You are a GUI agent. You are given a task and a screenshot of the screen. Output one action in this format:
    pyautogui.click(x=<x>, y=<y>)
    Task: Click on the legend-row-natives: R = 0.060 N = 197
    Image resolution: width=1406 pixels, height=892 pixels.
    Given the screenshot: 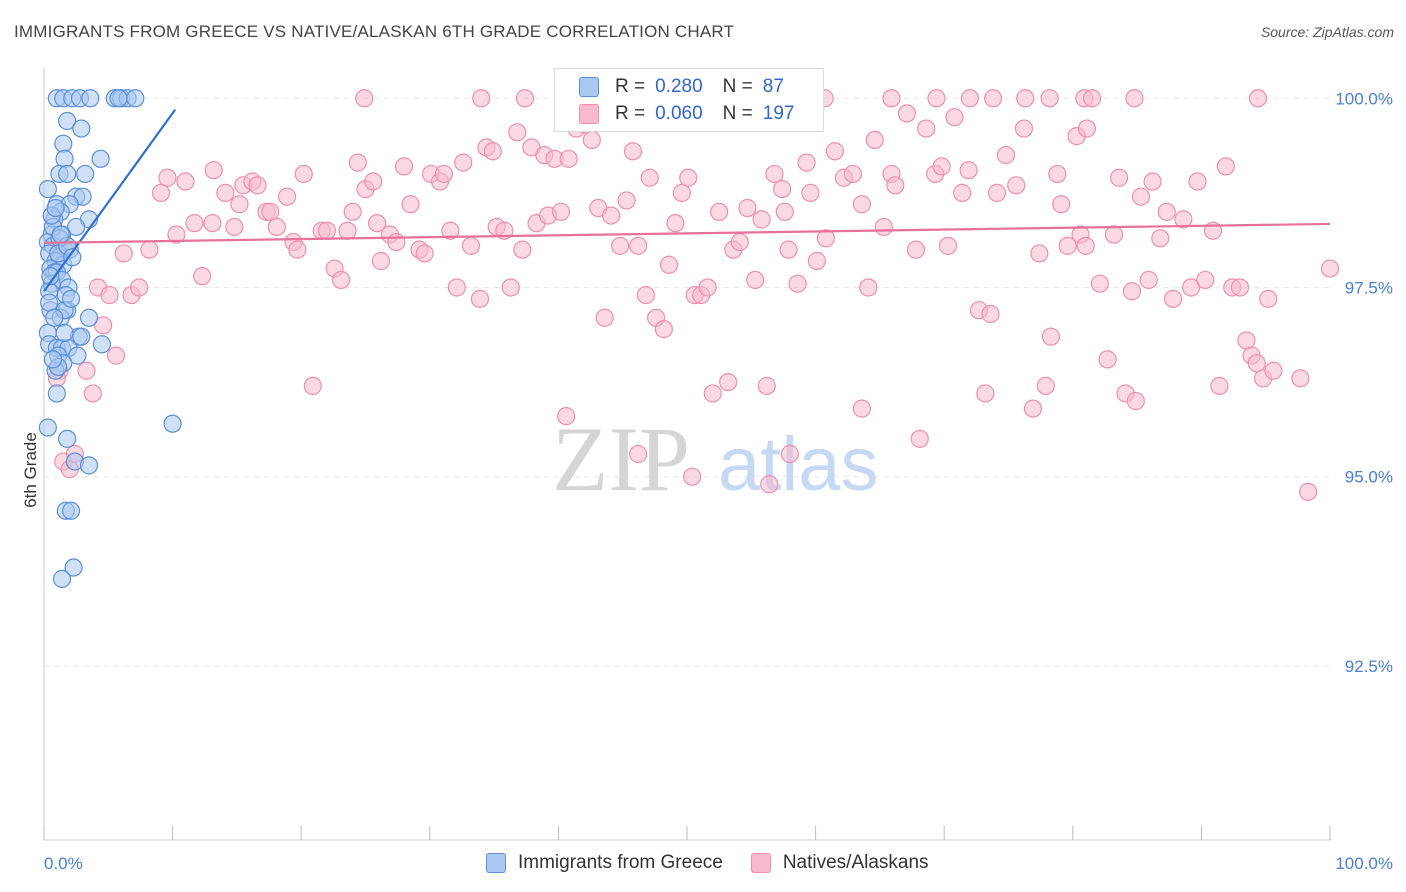 What is the action you would take?
    pyautogui.click(x=686, y=114)
    